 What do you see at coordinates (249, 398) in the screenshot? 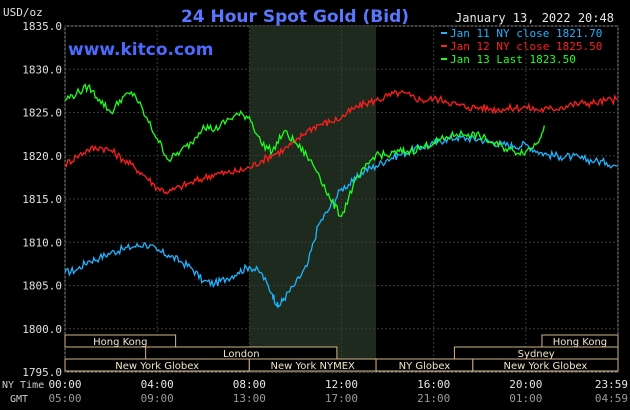
I see `x-tick-gmt: 13:00` at bounding box center [249, 398].